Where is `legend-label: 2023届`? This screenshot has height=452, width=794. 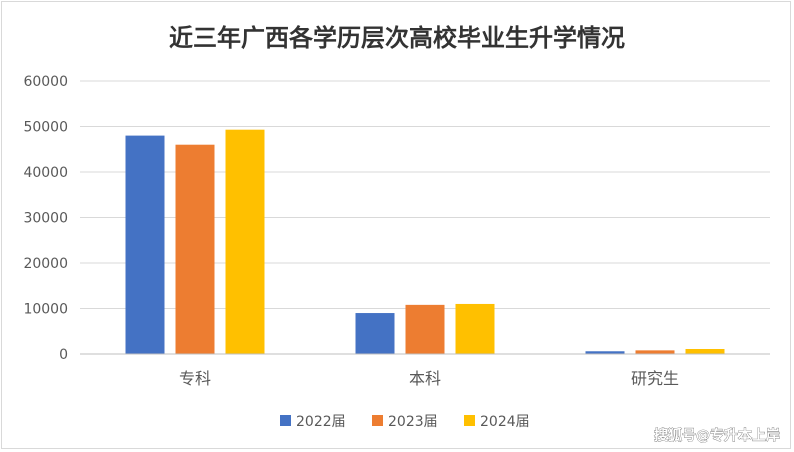 legend-label: 2023届 is located at coordinates (413, 422).